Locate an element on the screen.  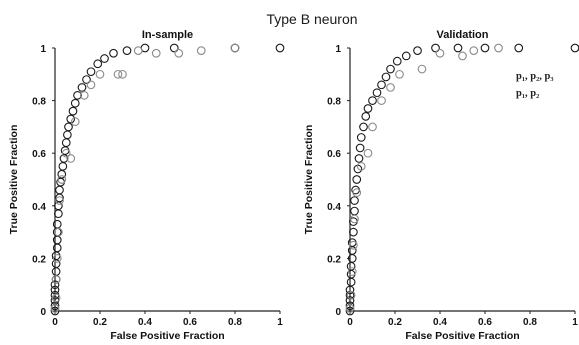
panel-title: Validation is located at coordinates (463, 35).